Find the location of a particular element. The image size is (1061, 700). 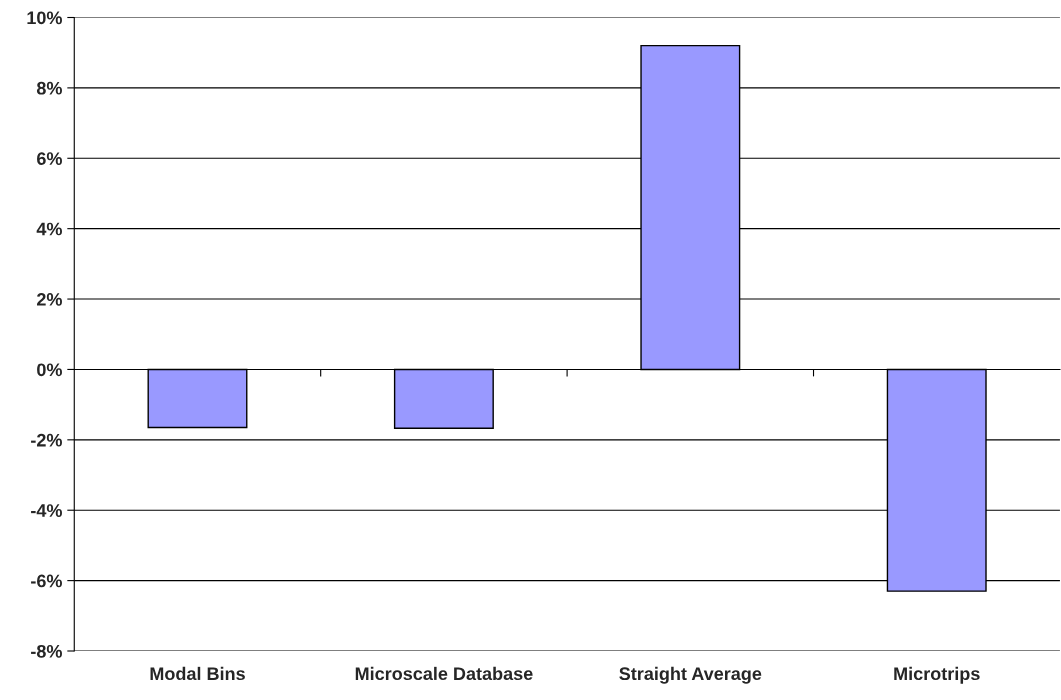

x-tick-label: Microtrips is located at coordinates (937, 675).